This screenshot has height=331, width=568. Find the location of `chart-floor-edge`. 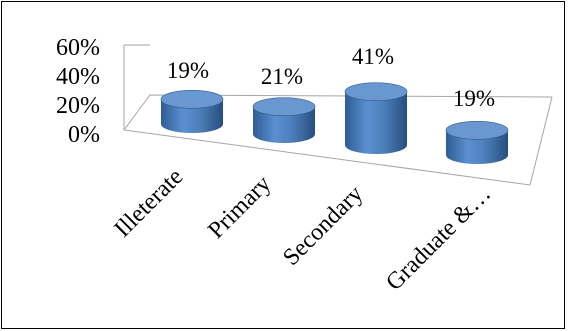

chart-floor-edge is located at coordinates (338, 112).